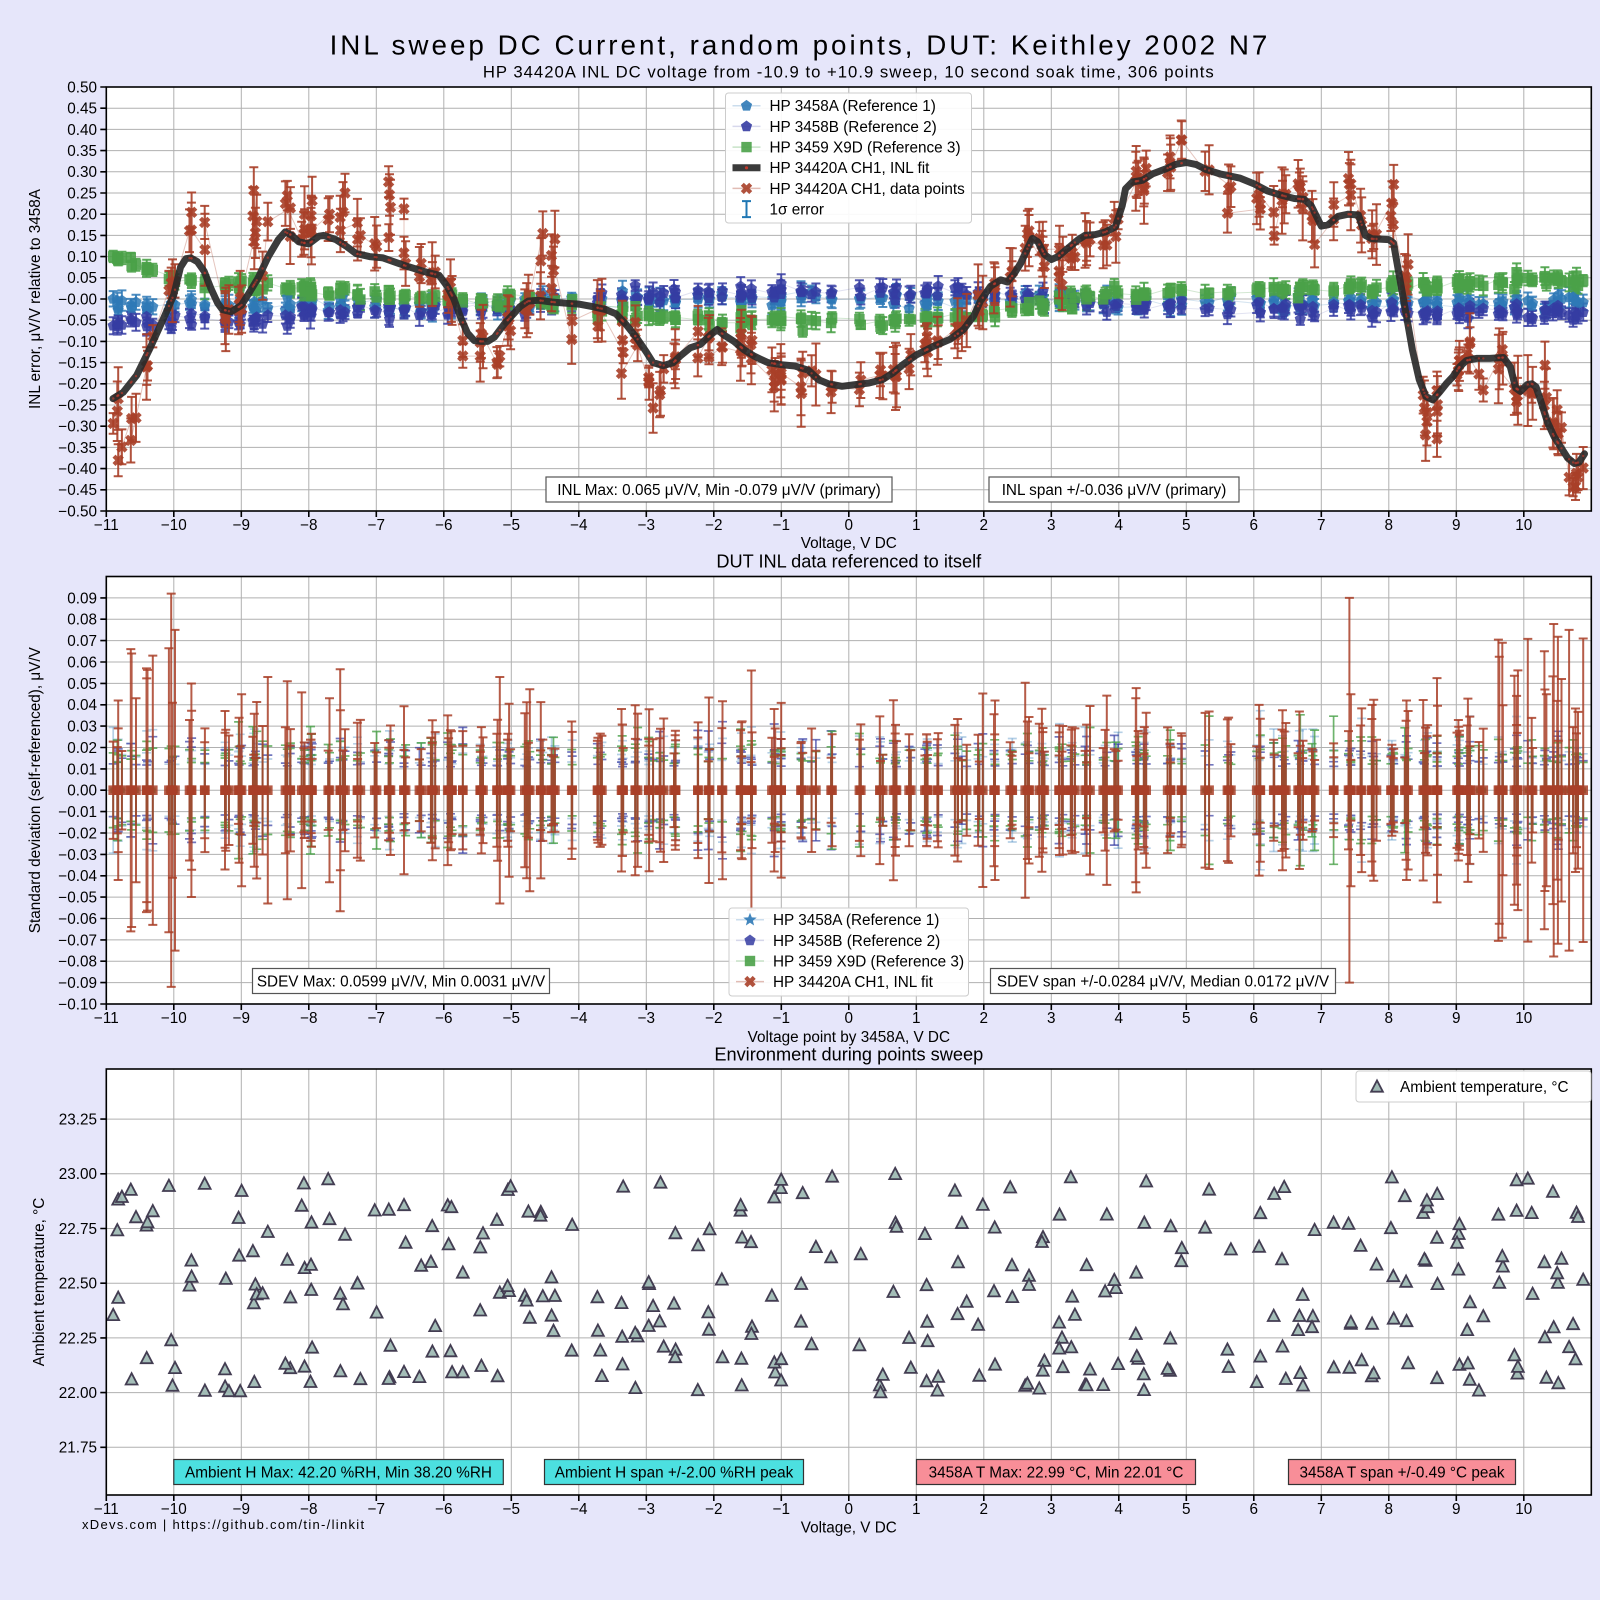 The image size is (1600, 1600). I want to click on svg-text: 0.20, so click(82, 215).